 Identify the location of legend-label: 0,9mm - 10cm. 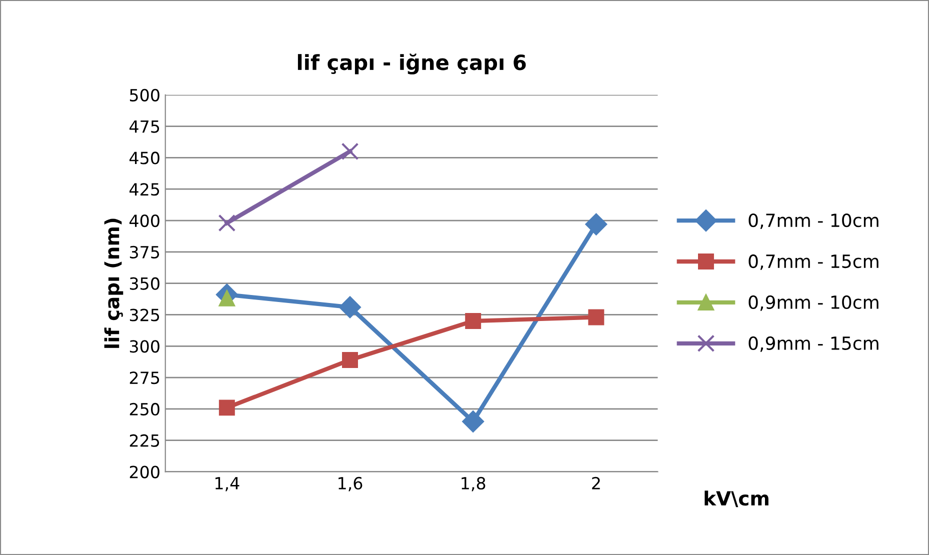
(813, 303).